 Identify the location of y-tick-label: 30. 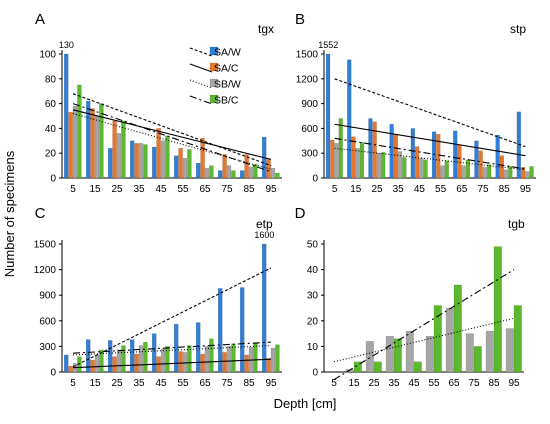
(313, 296).